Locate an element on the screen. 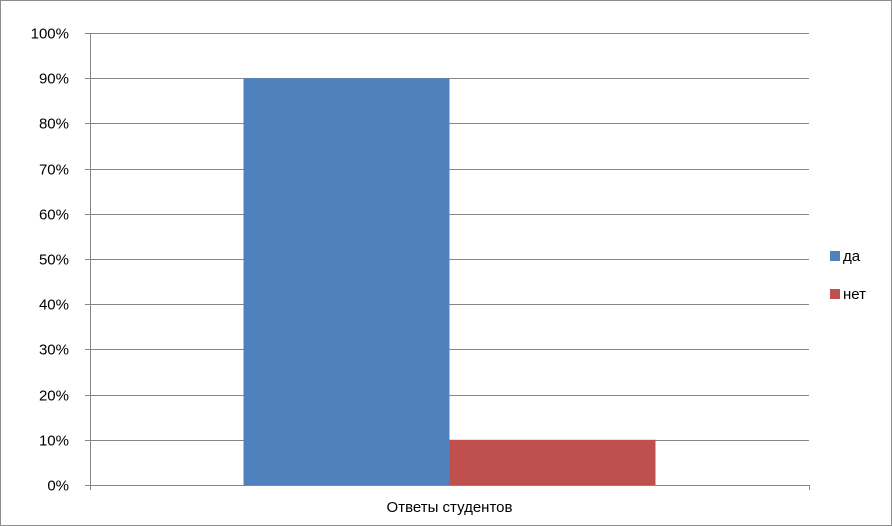  x-tick-labels: Ответы студентов is located at coordinates (450, 507).